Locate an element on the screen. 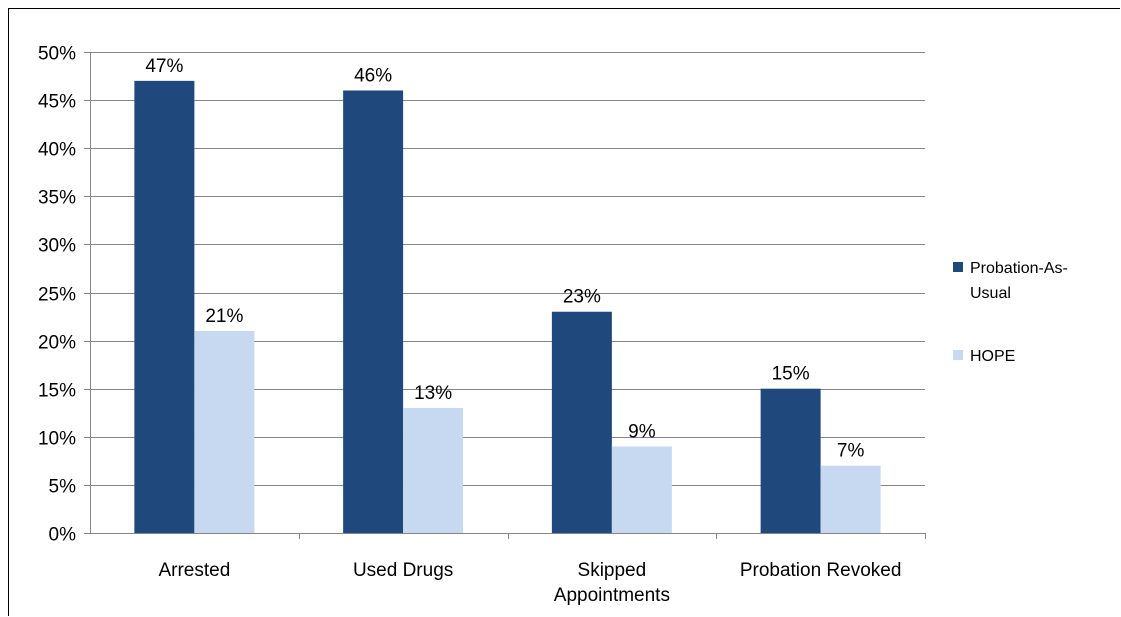 This screenshot has height=617, width=1121. y-tick-label: 50% is located at coordinates (57, 54).